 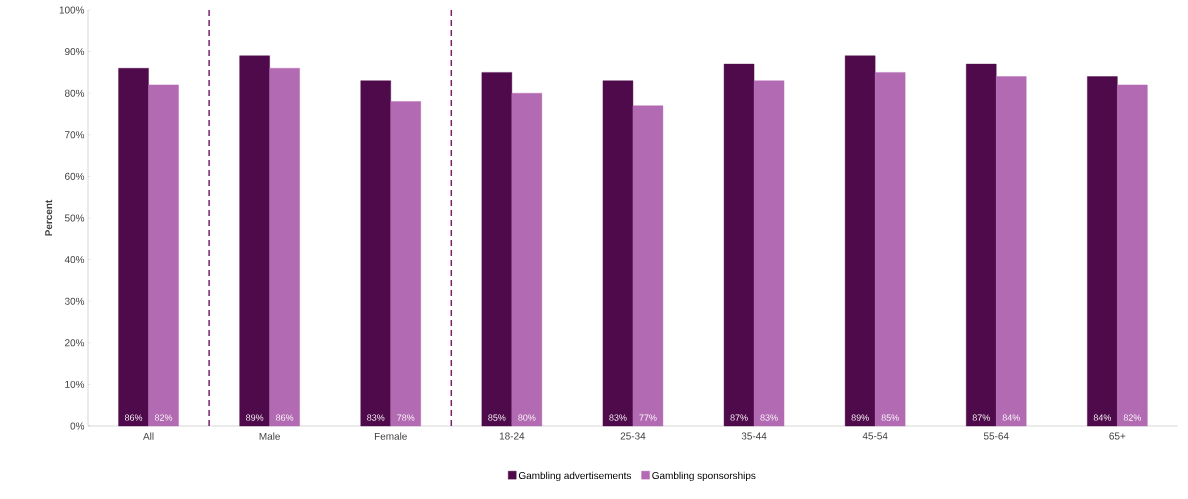 I want to click on data-label: 77%, so click(x=648, y=417).